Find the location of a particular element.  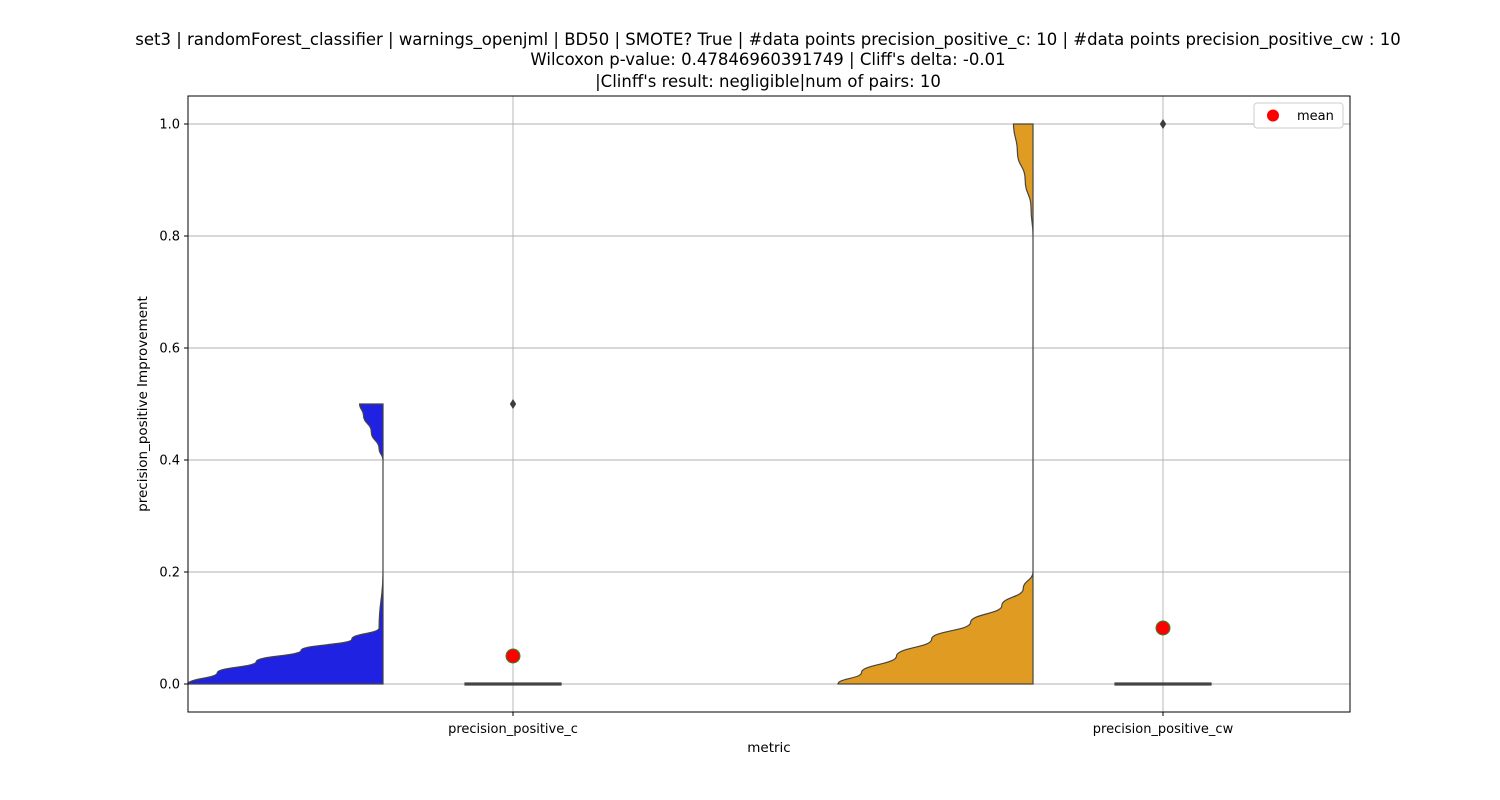

legend: mean is located at coordinates (1298, 115).